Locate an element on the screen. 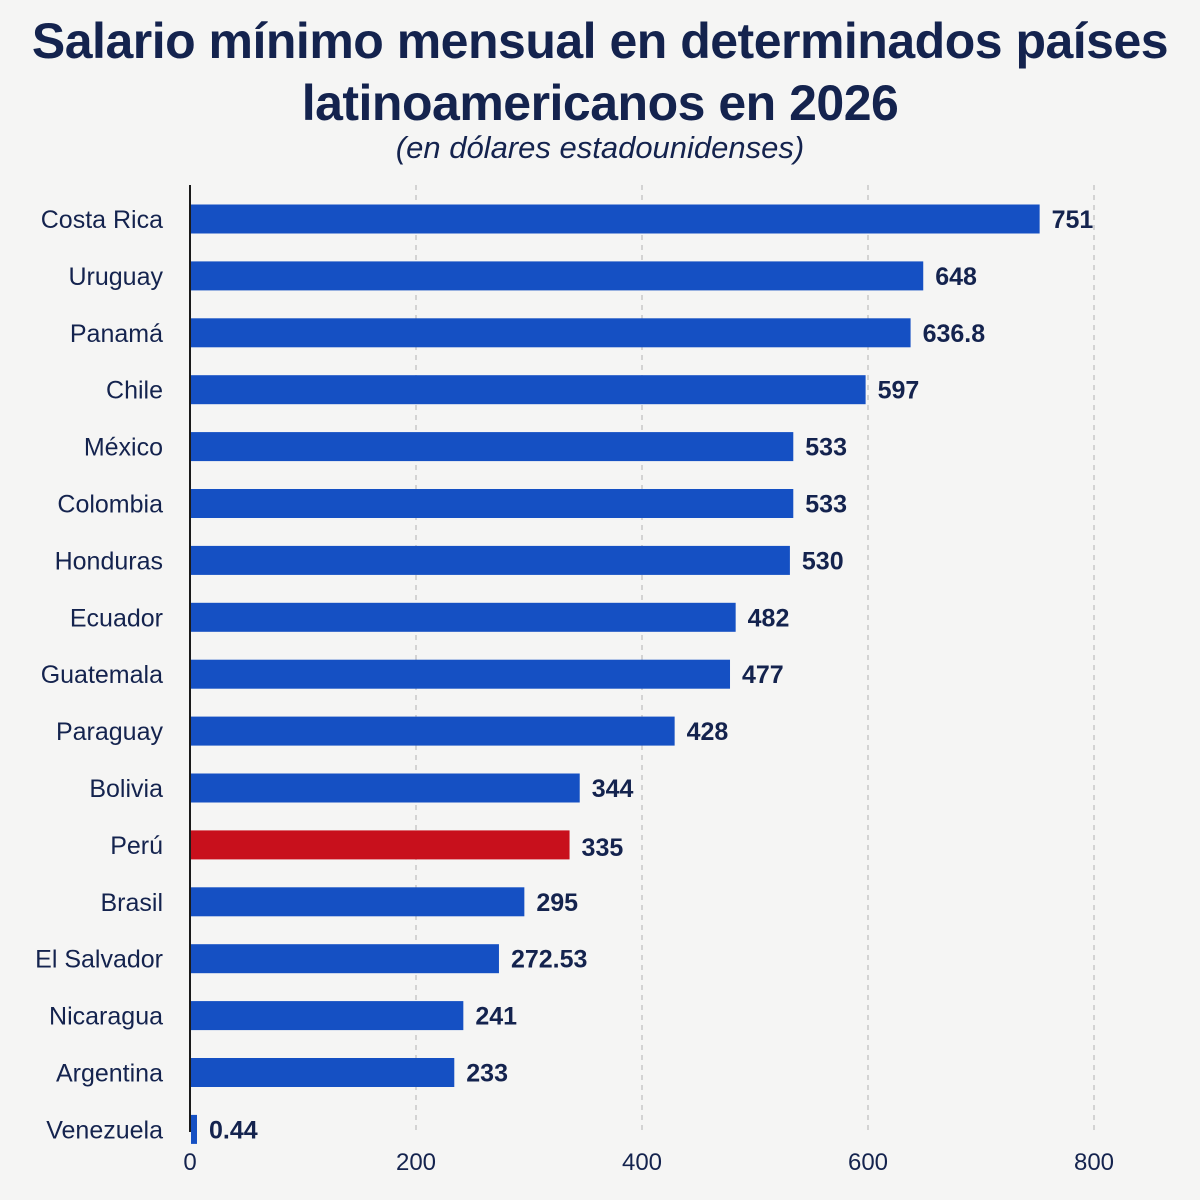  bar-venezuela is located at coordinates (194, 1129).